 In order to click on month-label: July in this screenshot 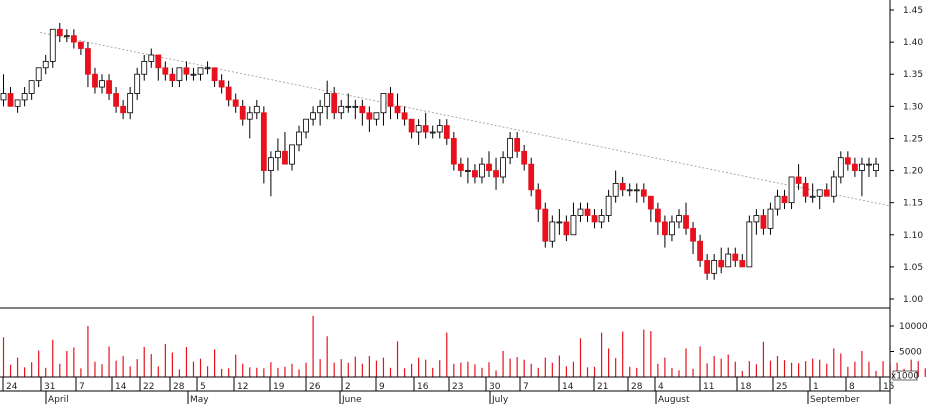, I will do `click(500, 399)`.